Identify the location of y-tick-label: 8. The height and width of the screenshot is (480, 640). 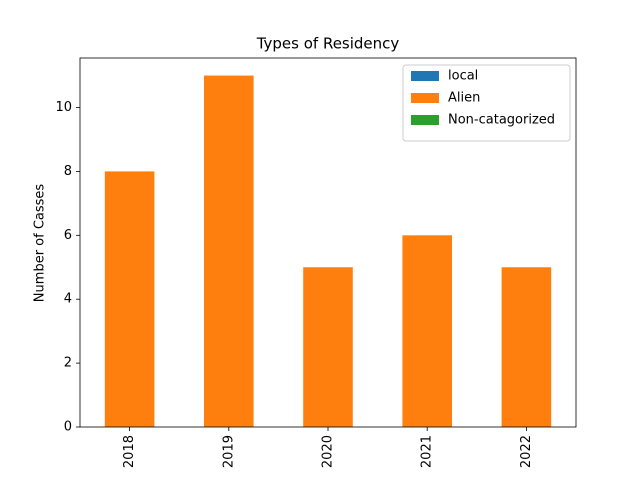
(68, 171).